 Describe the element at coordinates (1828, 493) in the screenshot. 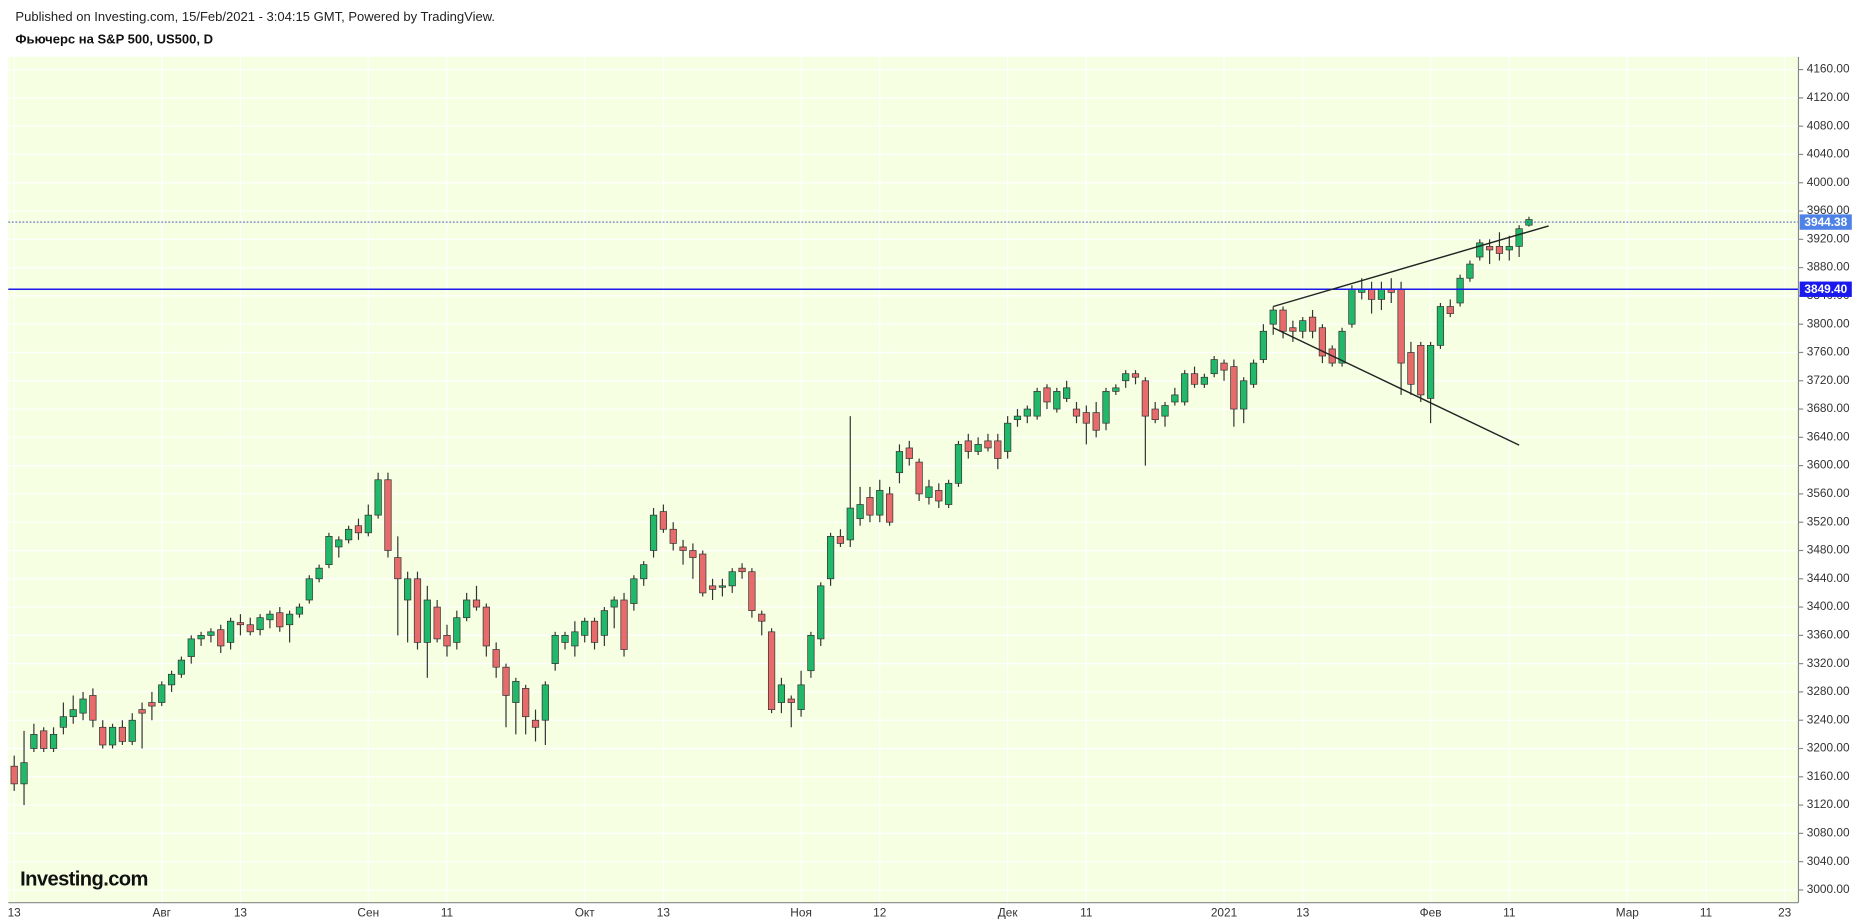

I see `y-tick-label: 3560.00` at that location.